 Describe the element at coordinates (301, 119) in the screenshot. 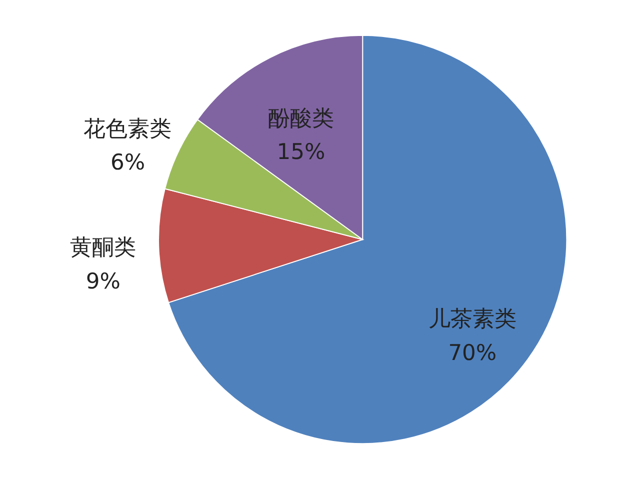

I see `slice-label: 酚酸类` at that location.